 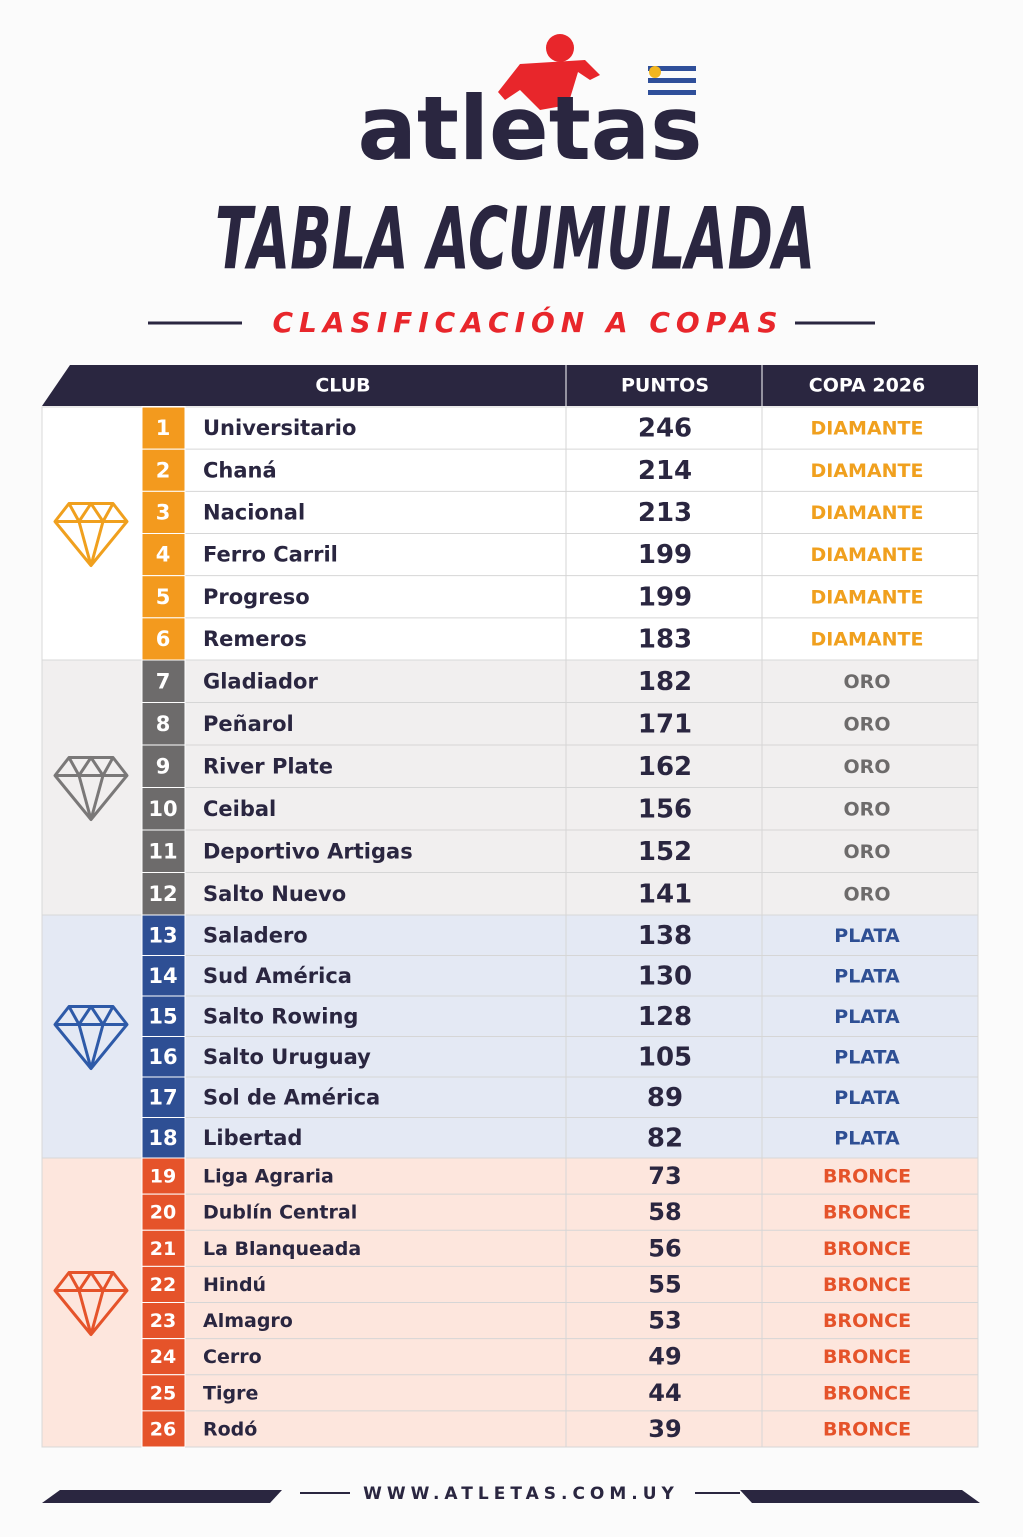 What do you see at coordinates (672, 80) in the screenshot?
I see `flag-icon` at bounding box center [672, 80].